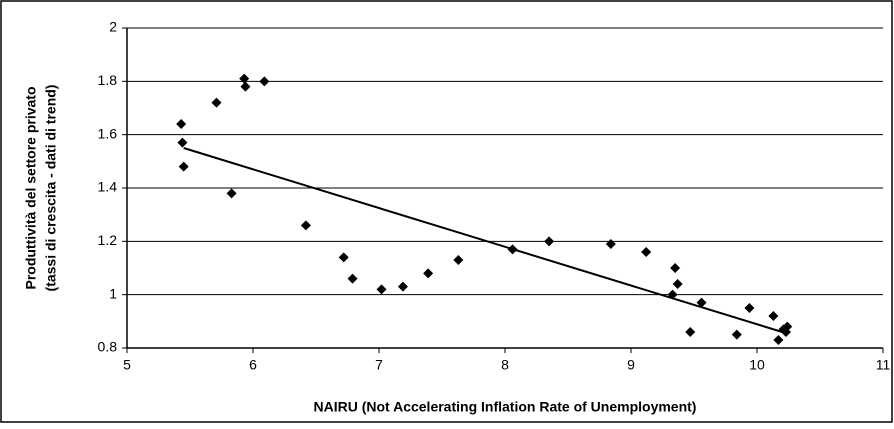  I want to click on x-tick-label: 7, so click(379, 365).